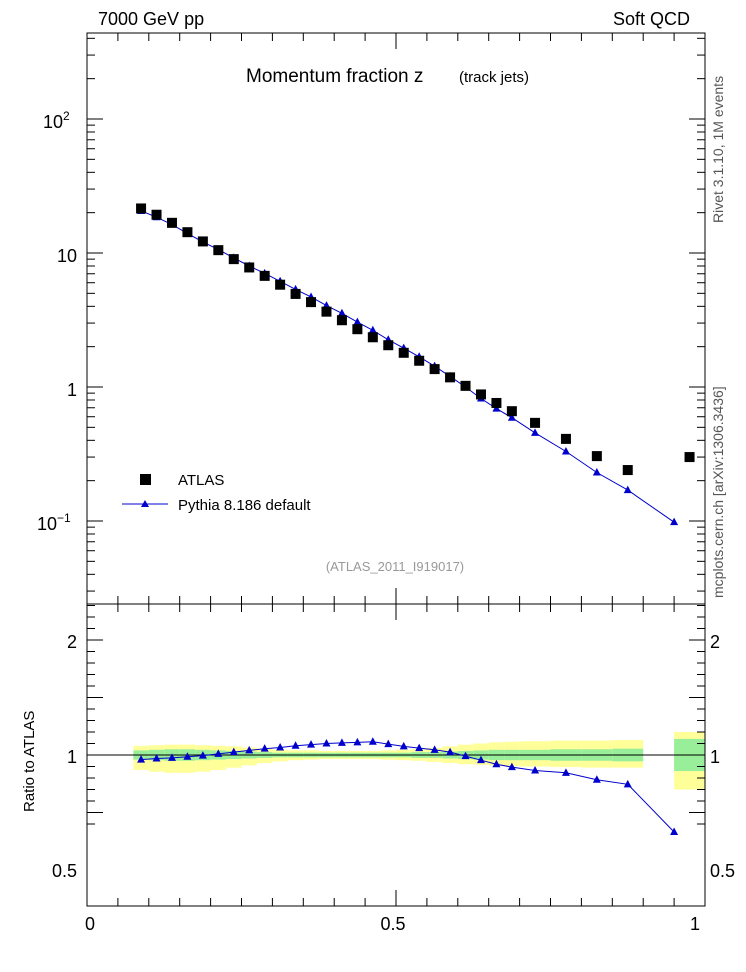 Image resolution: width=746 pixels, height=972 pixels. What do you see at coordinates (494, 77) in the screenshot?
I see `main-subtitle: (track jets)` at bounding box center [494, 77].